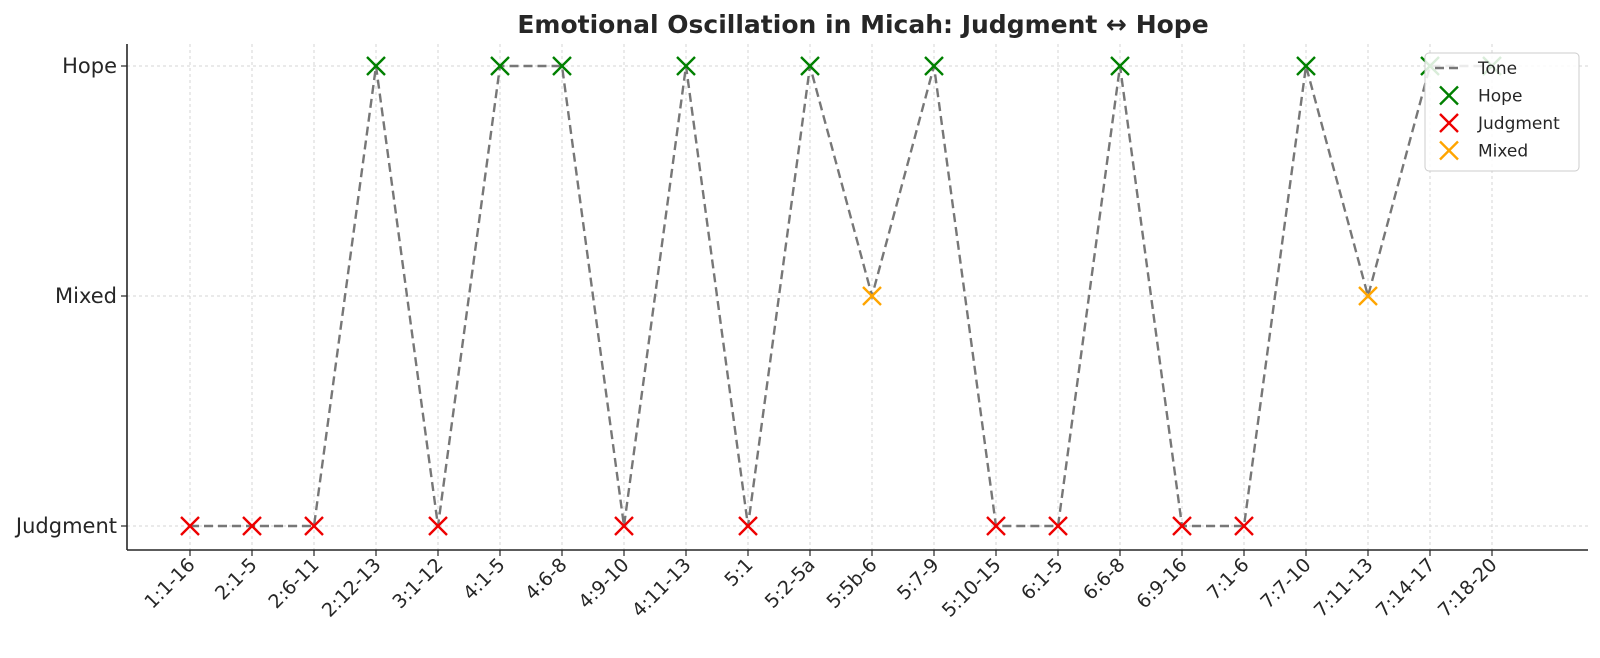 This screenshot has width=1600, height=658. What do you see at coordinates (603, 583) in the screenshot?
I see `x-tick-label: 4:9-10` at bounding box center [603, 583].